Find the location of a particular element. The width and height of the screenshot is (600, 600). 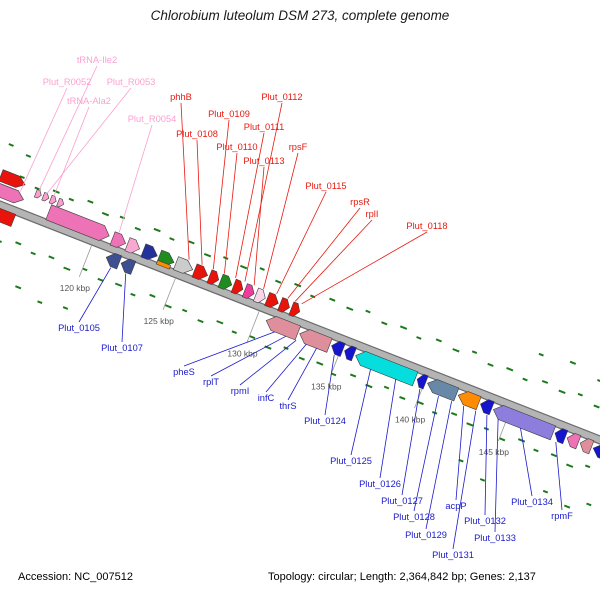

gene-label: Plut_0124 is located at coordinates (325, 421).